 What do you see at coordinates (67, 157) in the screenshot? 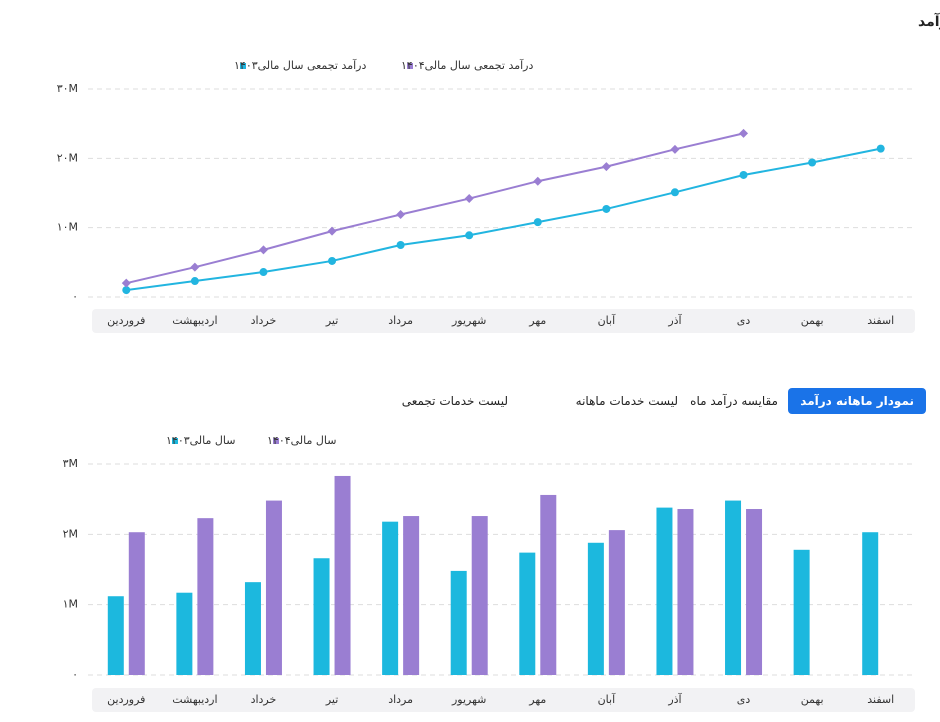
I see `y-tick-label: ۲۰M` at bounding box center [67, 157].